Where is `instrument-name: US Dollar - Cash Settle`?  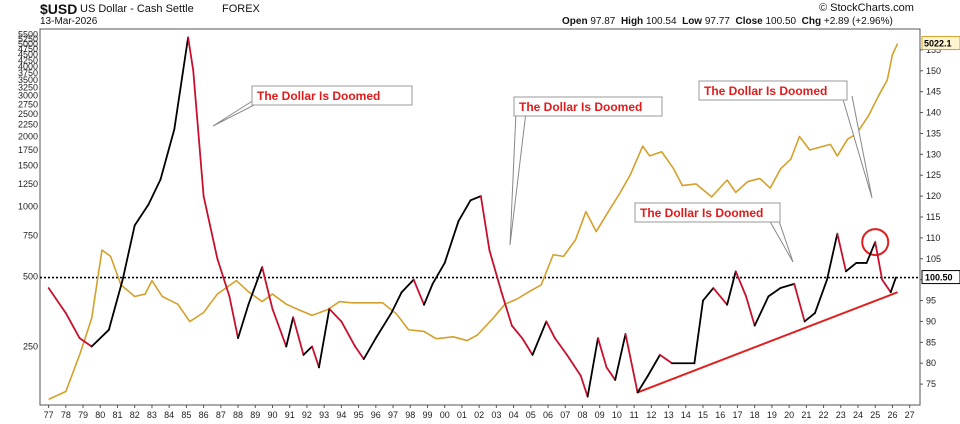
instrument-name: US Dollar - Cash Settle is located at coordinates (137, 9).